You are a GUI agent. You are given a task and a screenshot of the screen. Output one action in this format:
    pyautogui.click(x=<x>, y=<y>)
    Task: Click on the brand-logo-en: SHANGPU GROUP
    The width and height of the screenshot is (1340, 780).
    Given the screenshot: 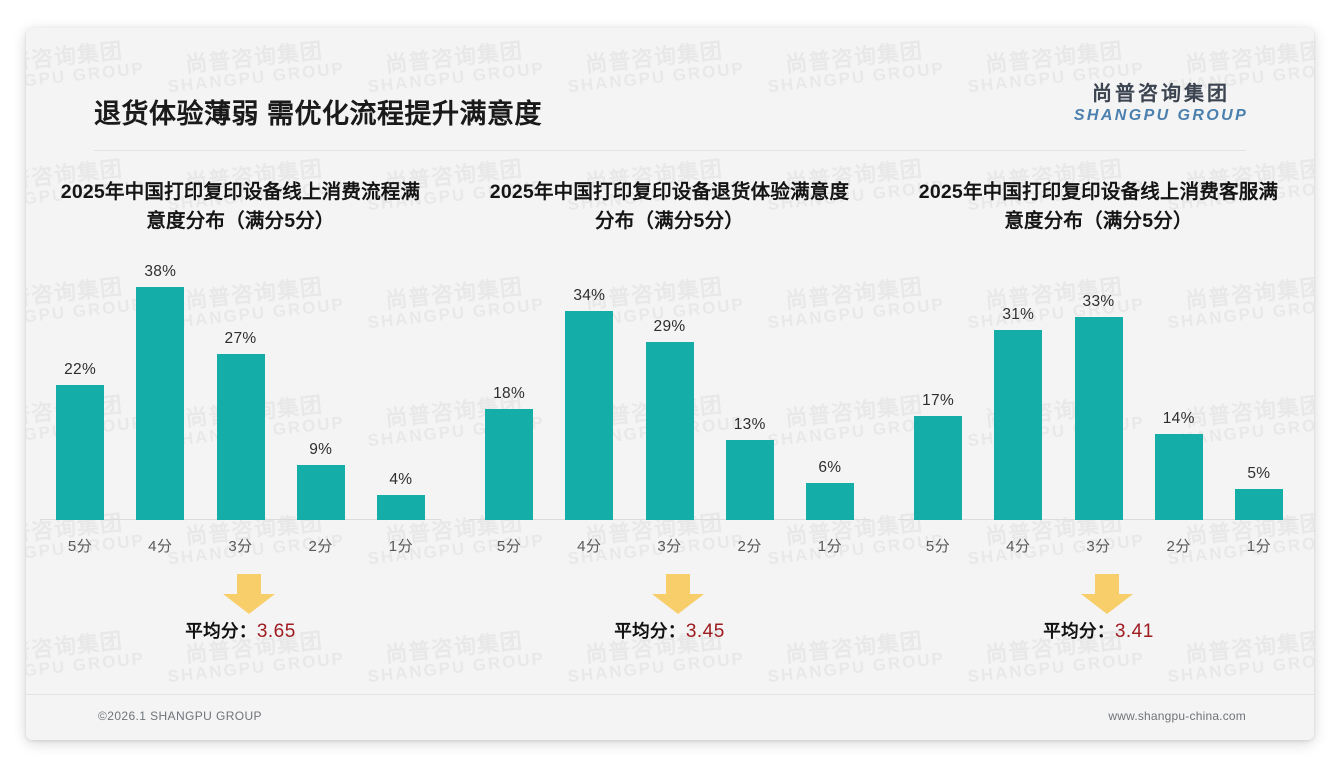 What is the action you would take?
    pyautogui.click(x=1161, y=115)
    